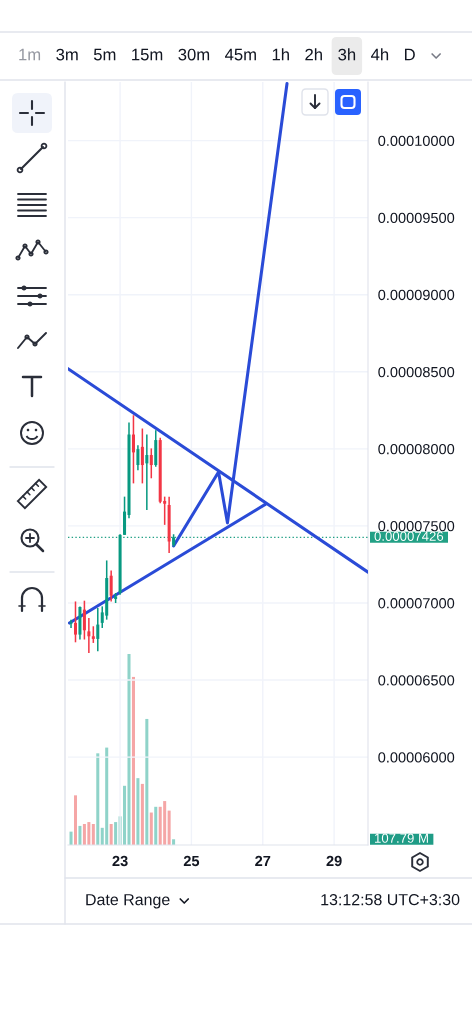 This screenshot has width=472, height=1024. I want to click on y-tick-label: 0.00008000, so click(416, 449).